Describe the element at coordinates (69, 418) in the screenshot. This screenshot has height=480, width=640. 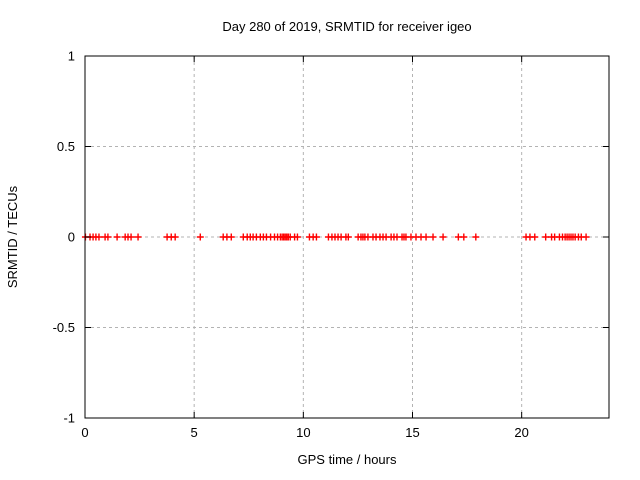
I see `y-tick-label: -1` at that location.